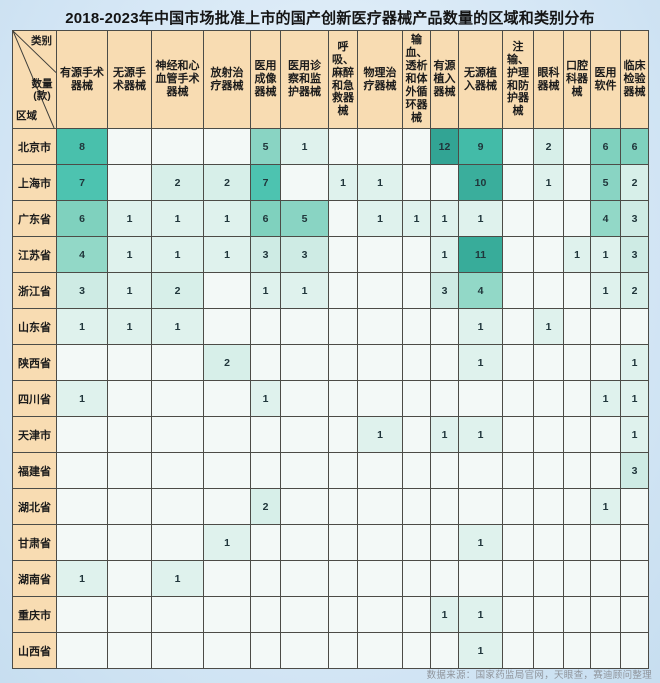  Describe the element at coordinates (444, 79) in the screenshot. I see `column-header: 有源植入器械` at that location.